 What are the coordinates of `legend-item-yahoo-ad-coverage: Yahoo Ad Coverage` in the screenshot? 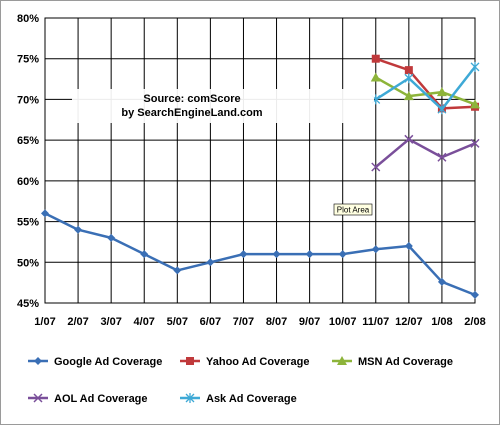 It's located at (245, 362).